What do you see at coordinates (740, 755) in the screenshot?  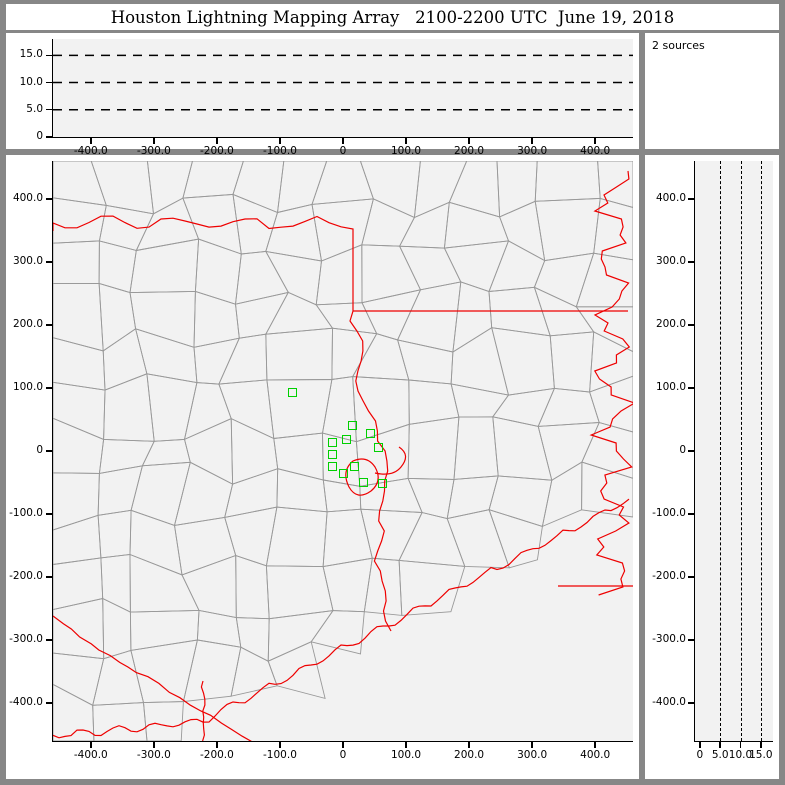 I see `x-tick-label: 10.0` at bounding box center [740, 755].